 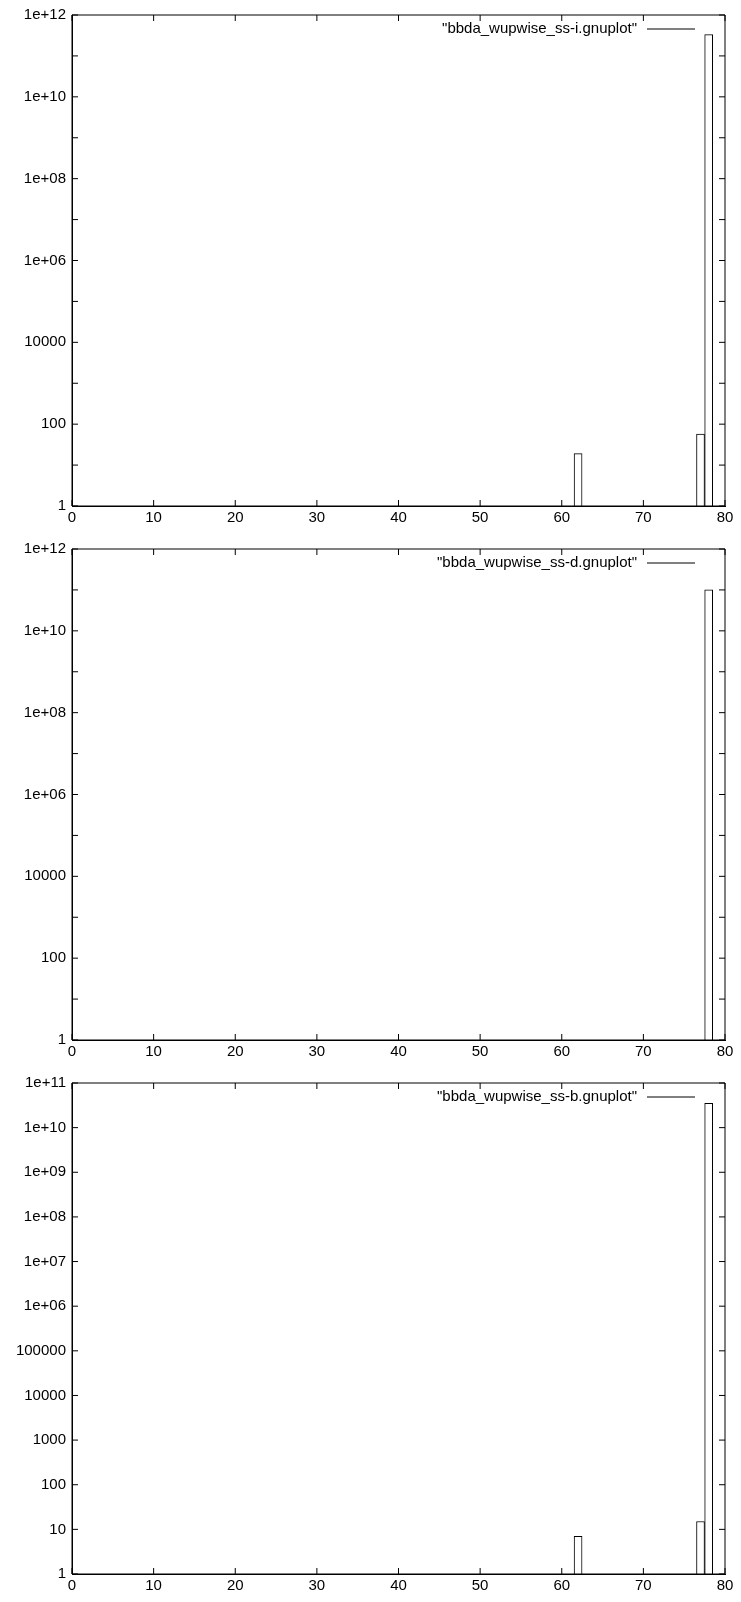 I want to click on y-tick-label: 10, so click(x=57, y=1528).